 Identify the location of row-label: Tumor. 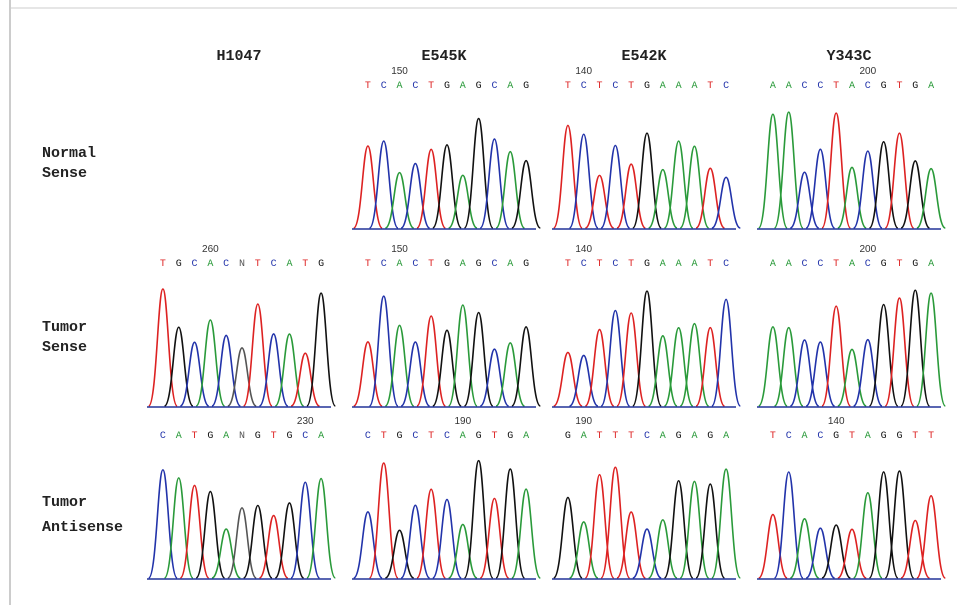
(64, 502).